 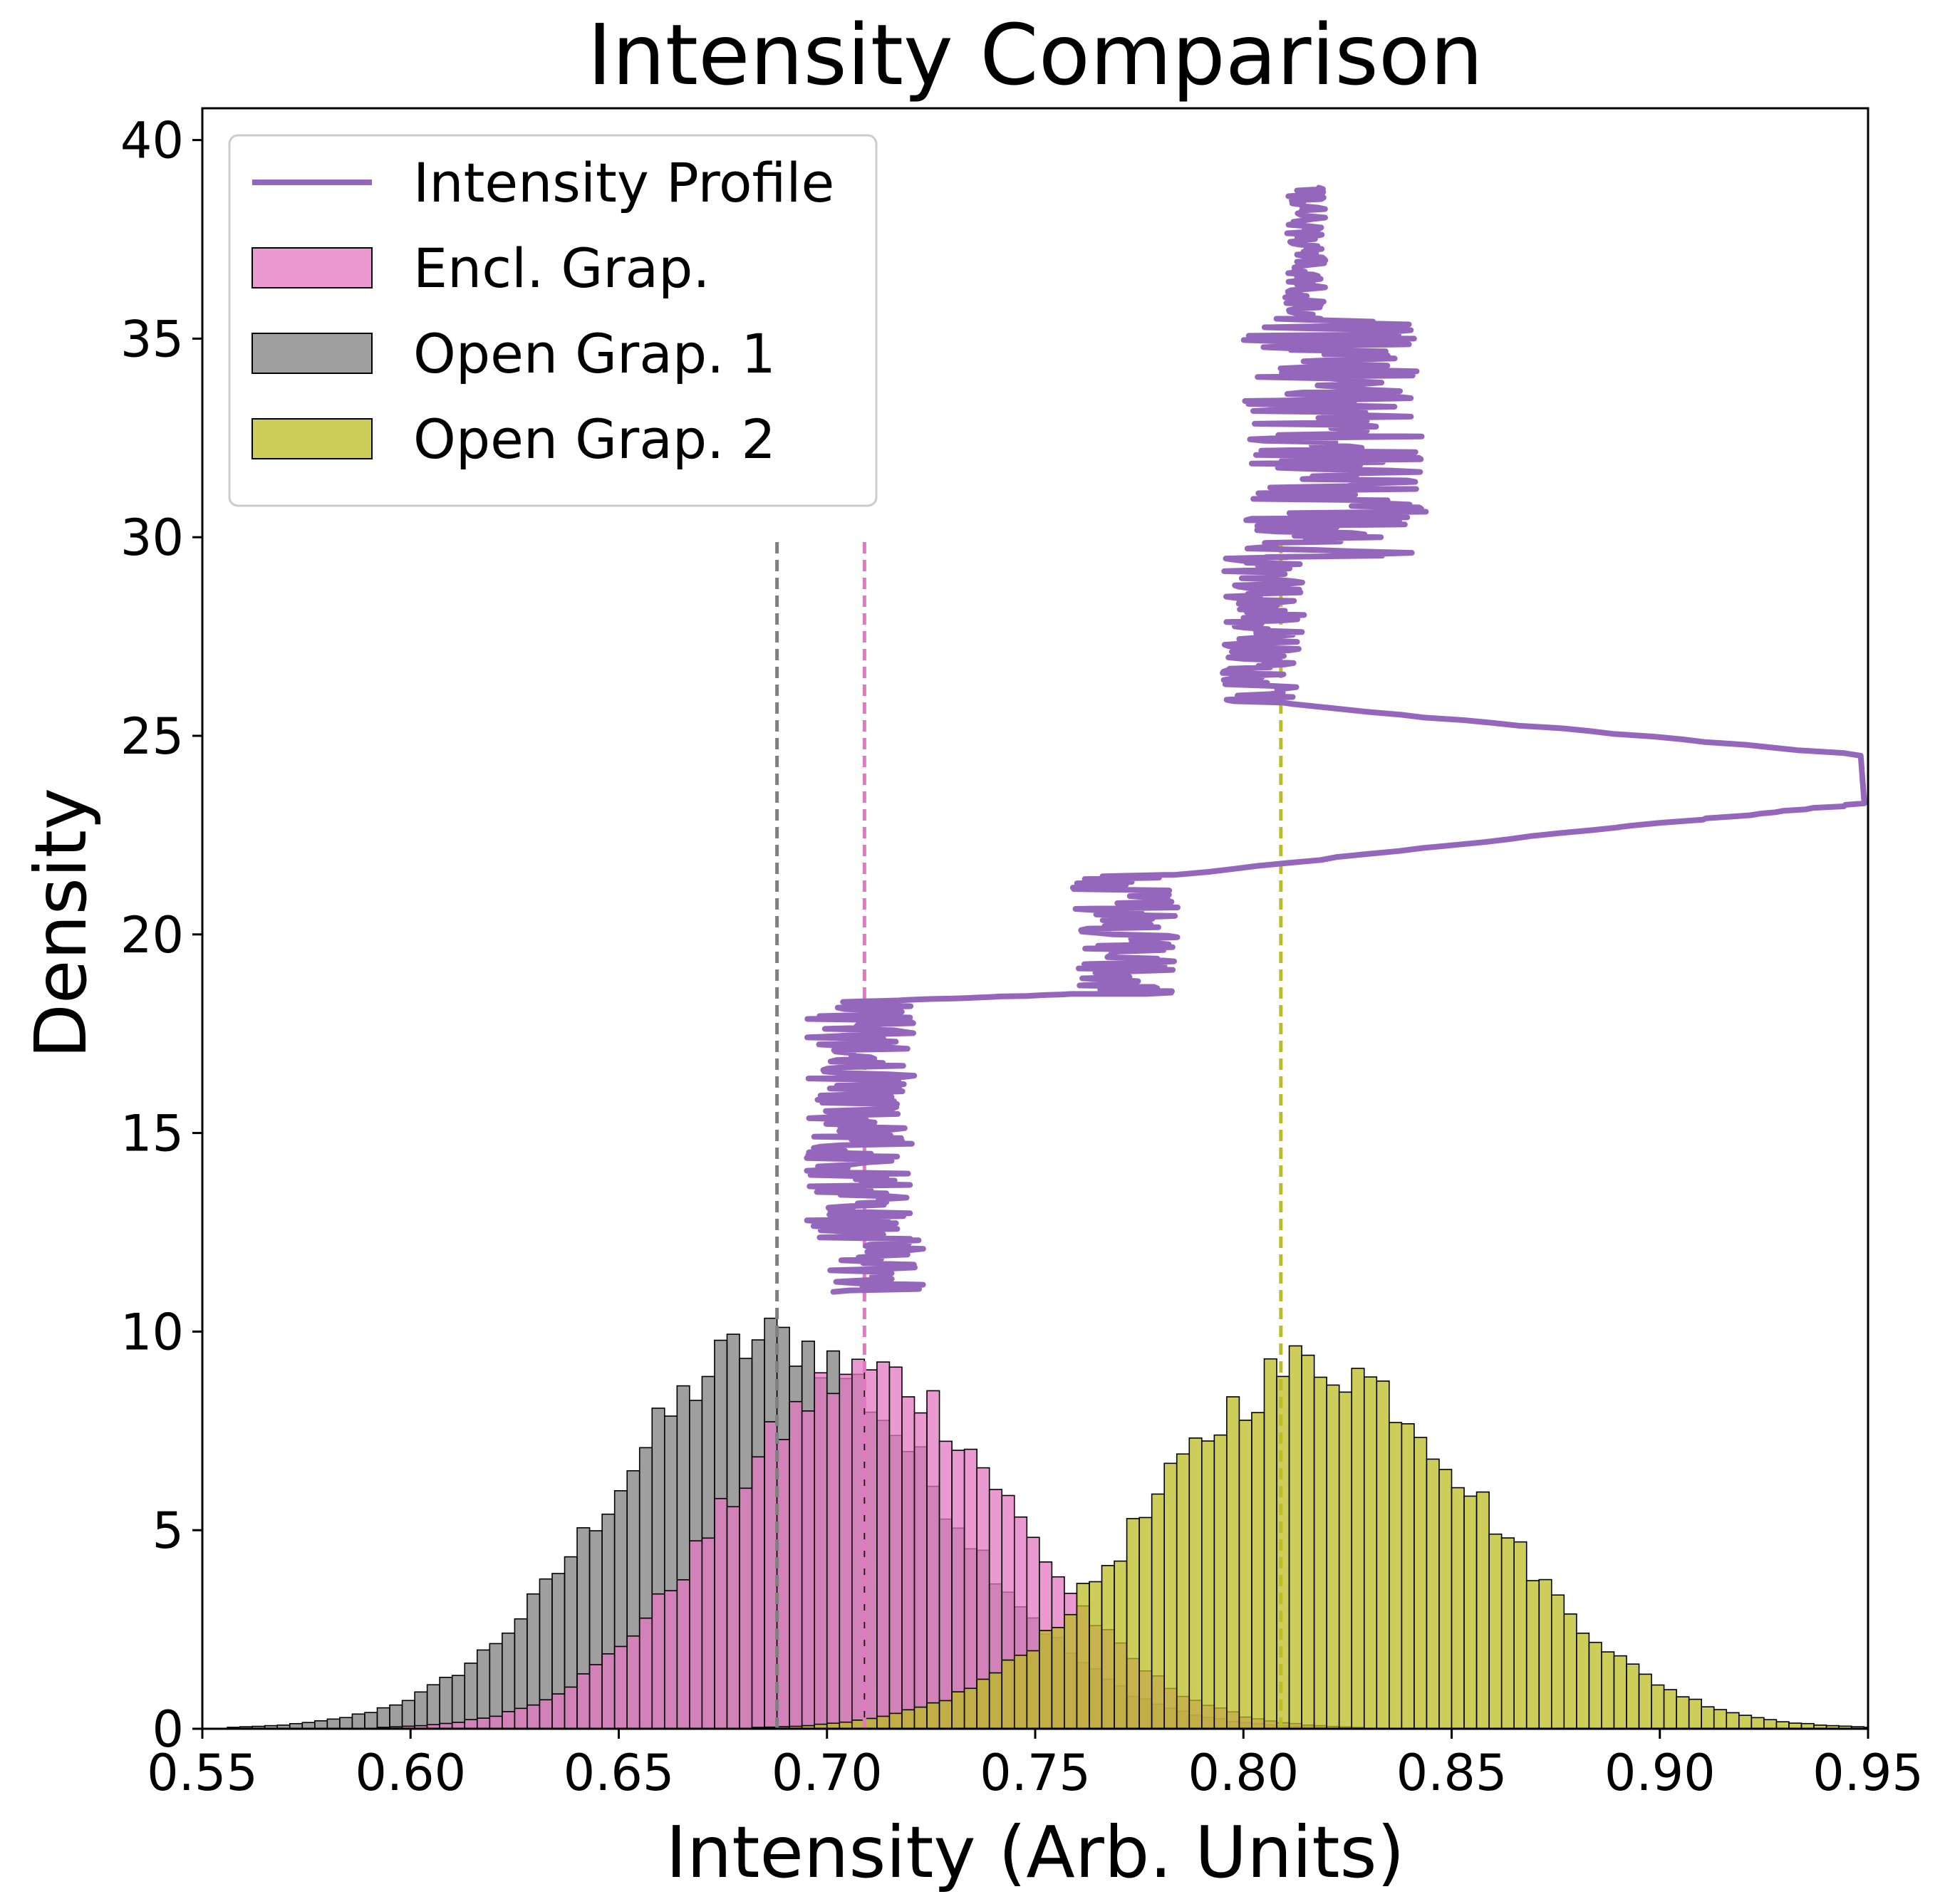 What do you see at coordinates (1035, 55) in the screenshot?
I see `chart-title: Intensity Comparison` at bounding box center [1035, 55].